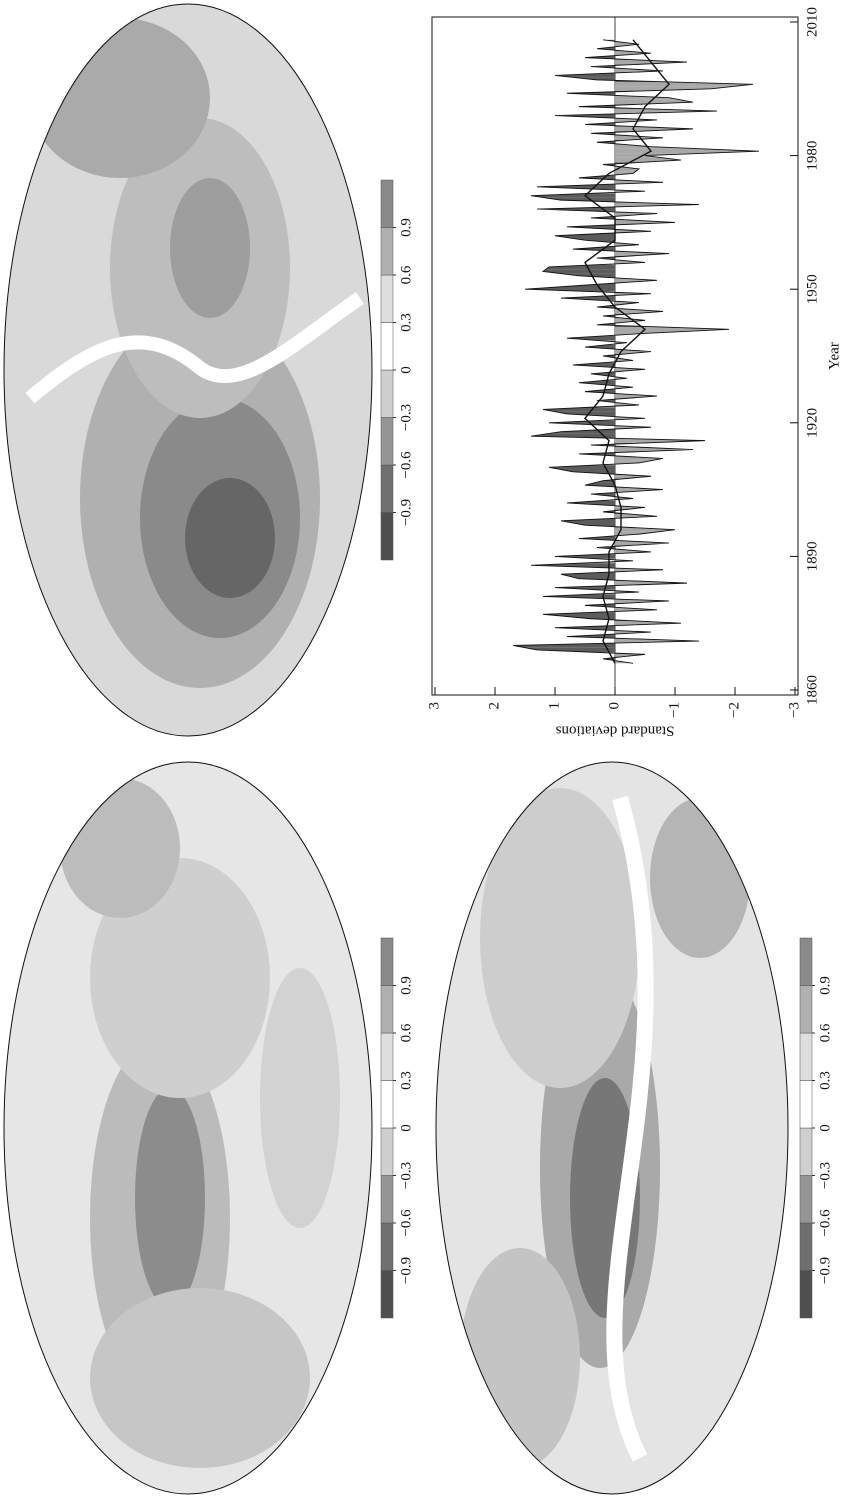  I want to click on smoothed-line, so click(626, 351).